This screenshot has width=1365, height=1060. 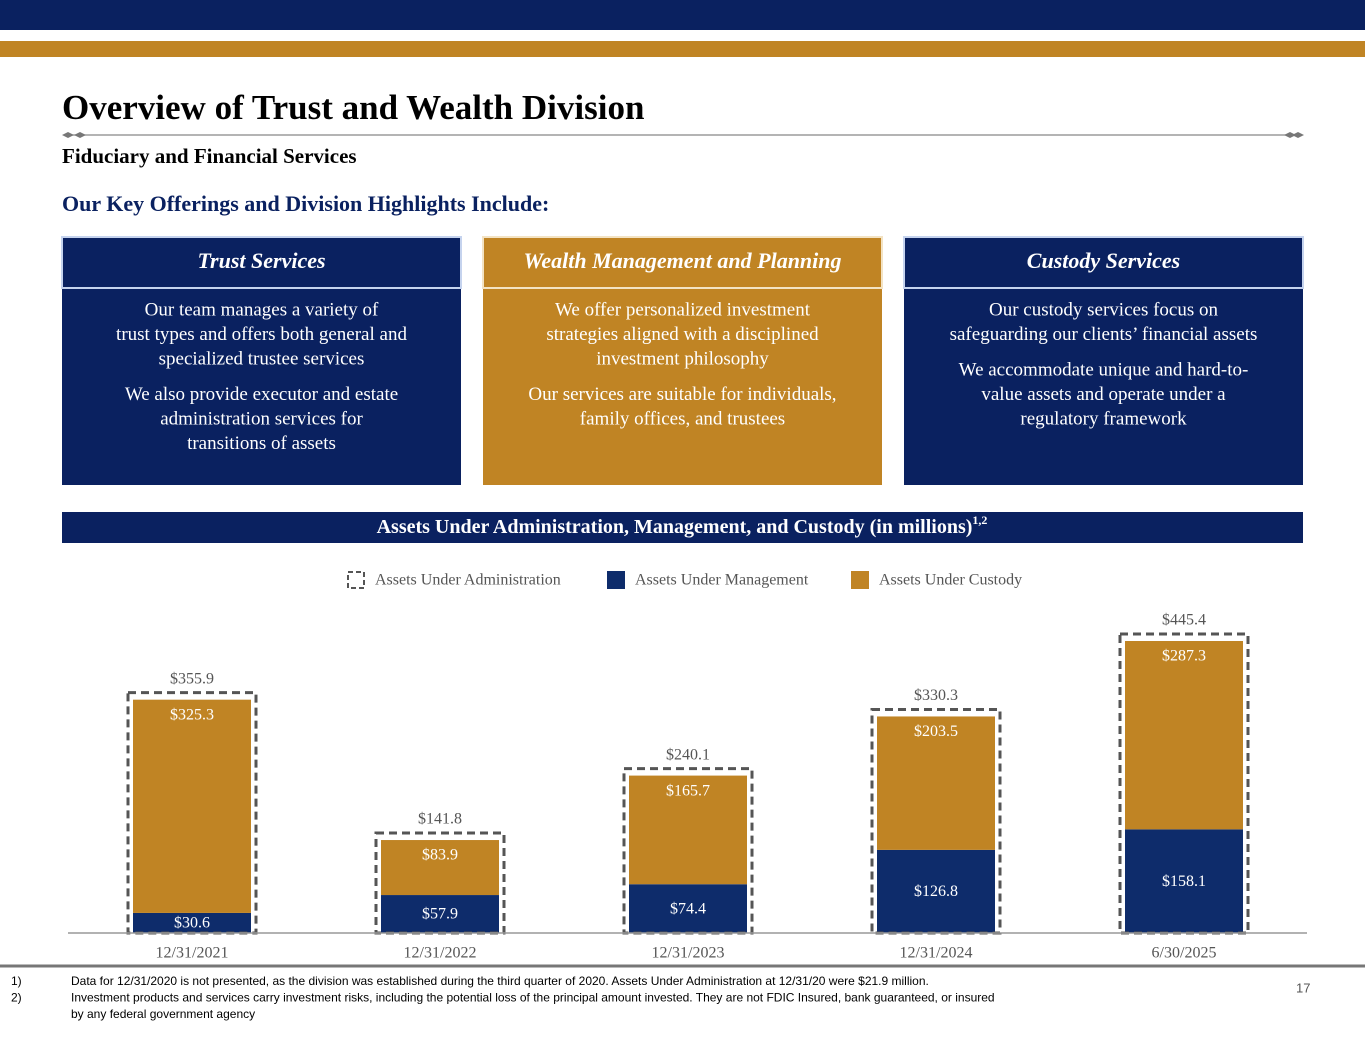 I want to click on chart-title-band, so click(x=682, y=527).